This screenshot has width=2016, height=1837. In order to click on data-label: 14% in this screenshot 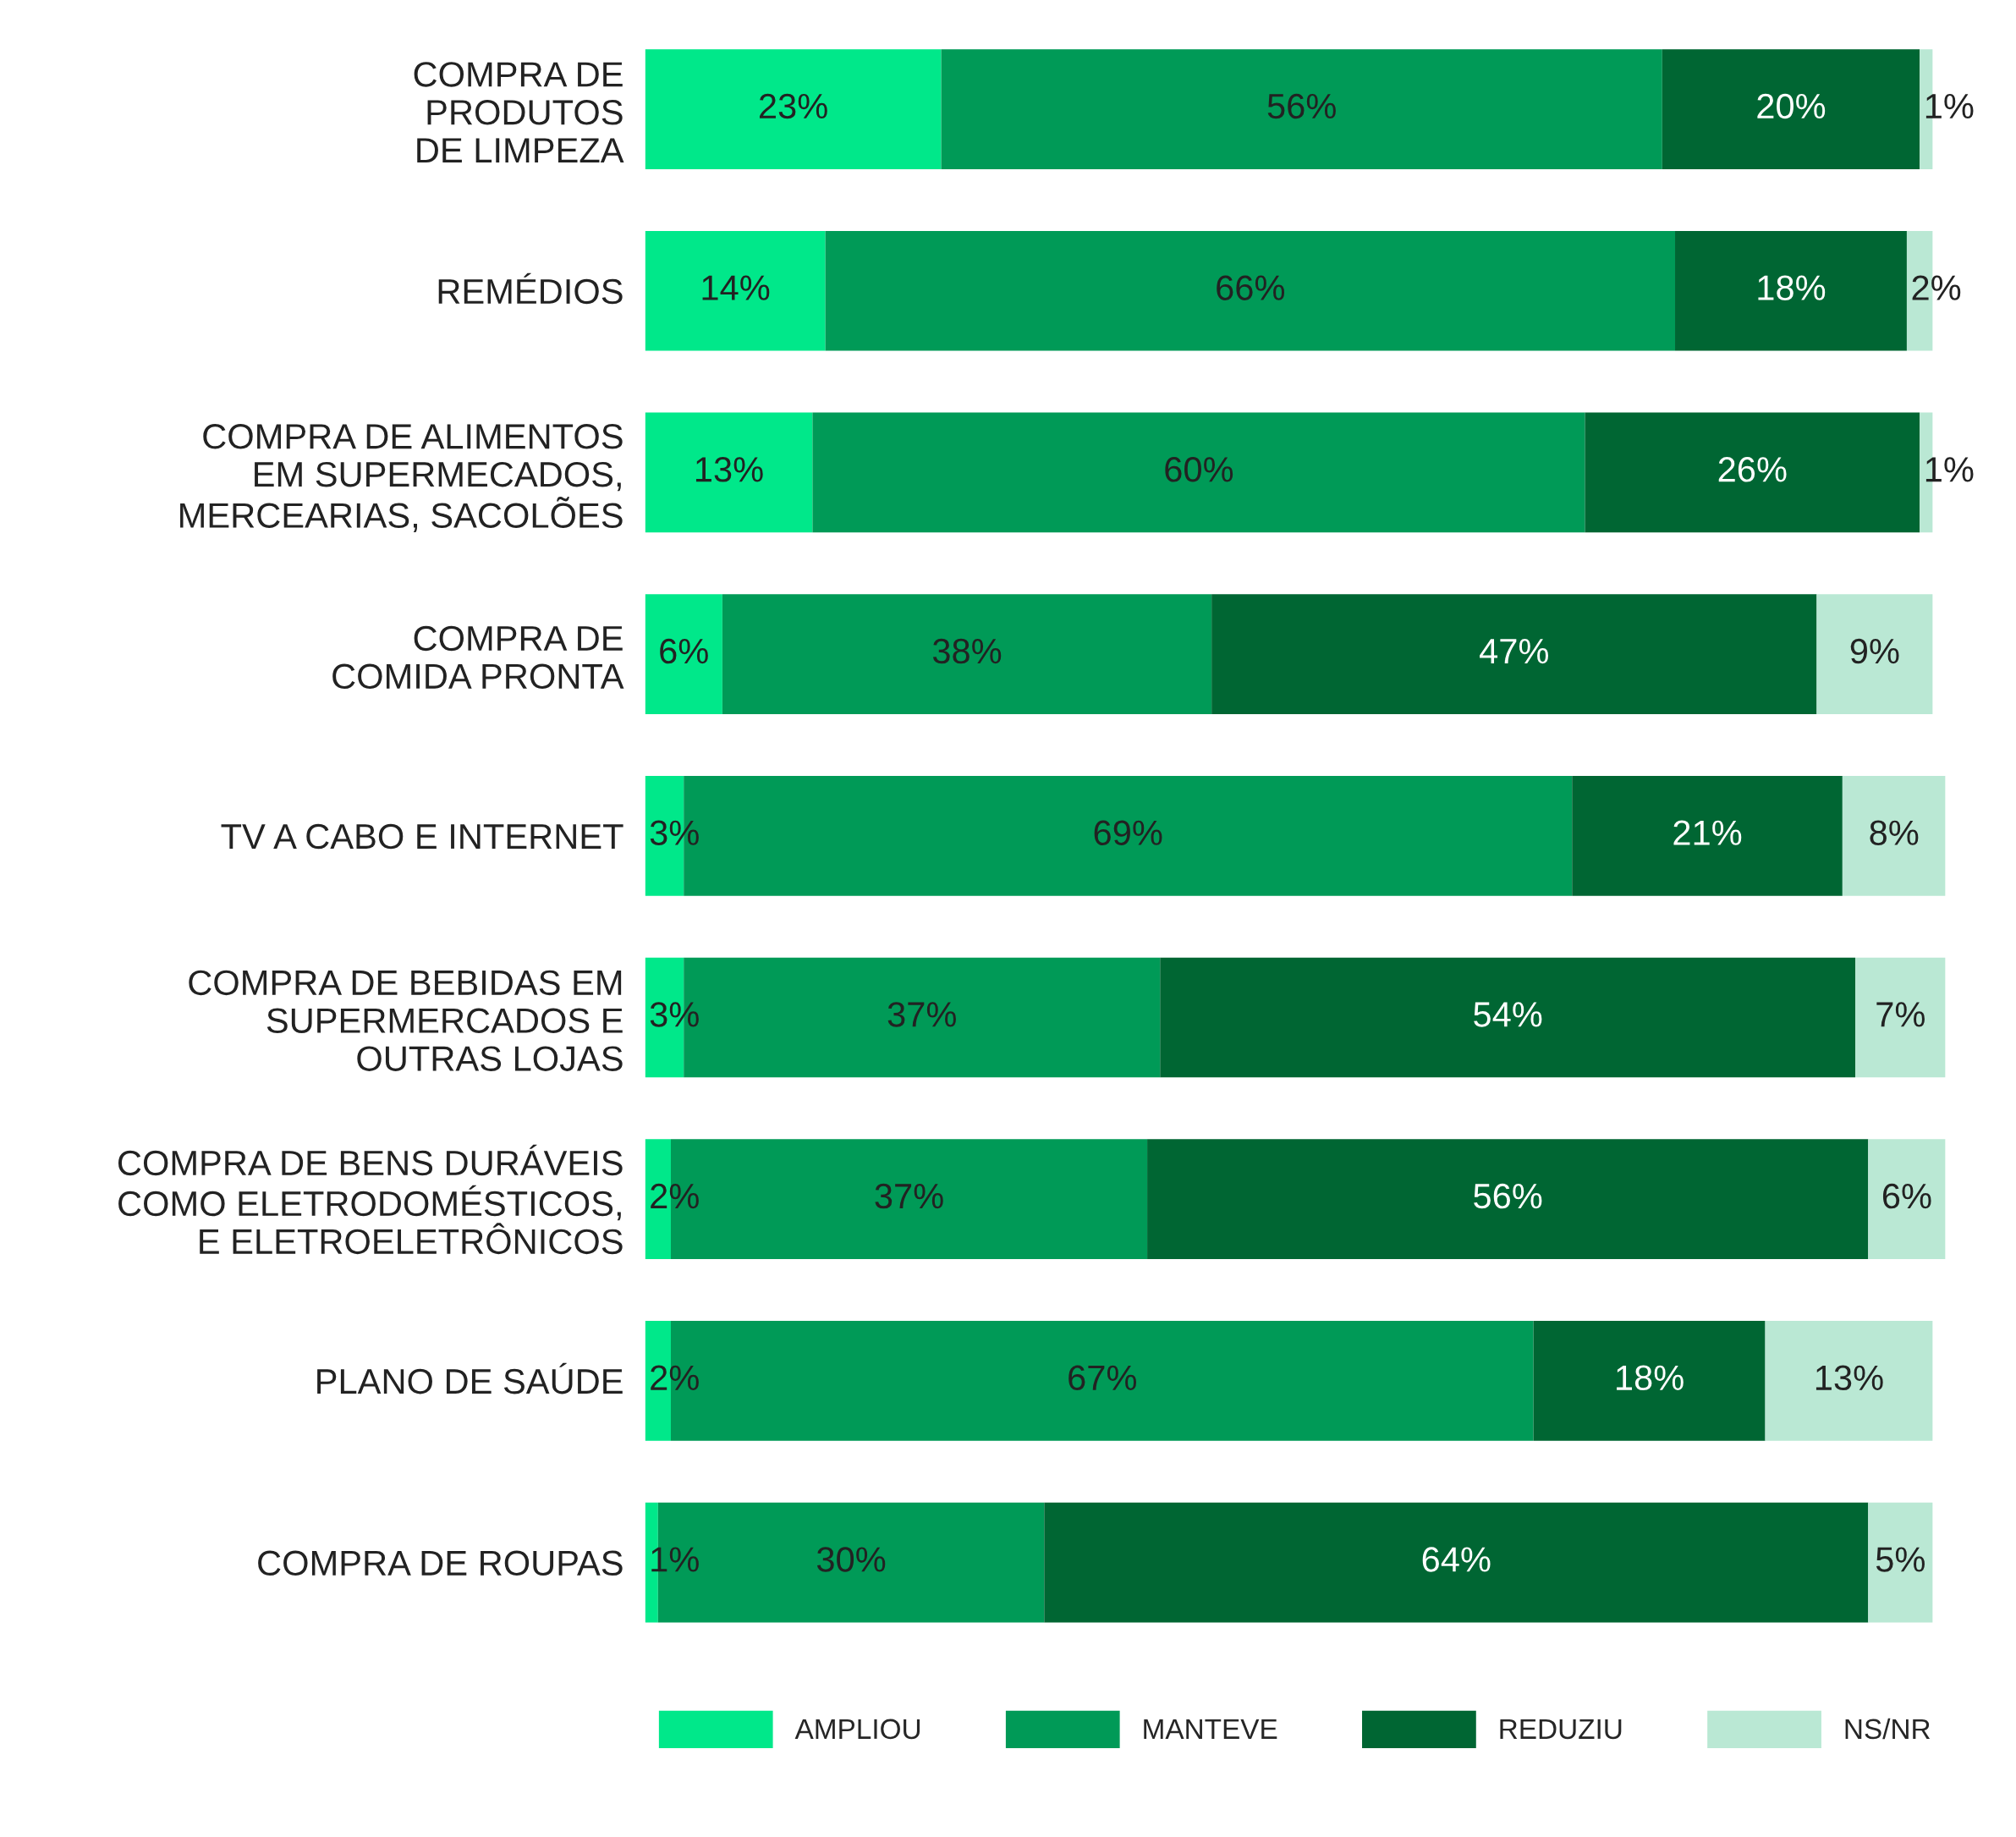, I will do `click(736, 287)`.